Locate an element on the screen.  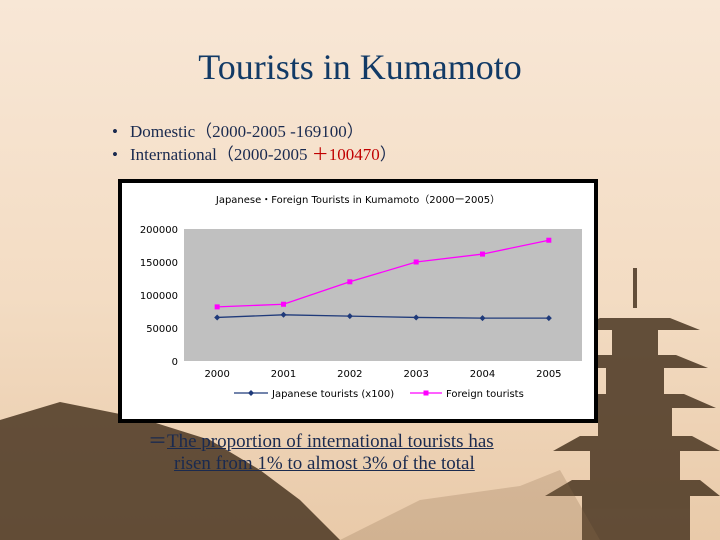
y-tick-label: 150000 is located at coordinates (159, 263).